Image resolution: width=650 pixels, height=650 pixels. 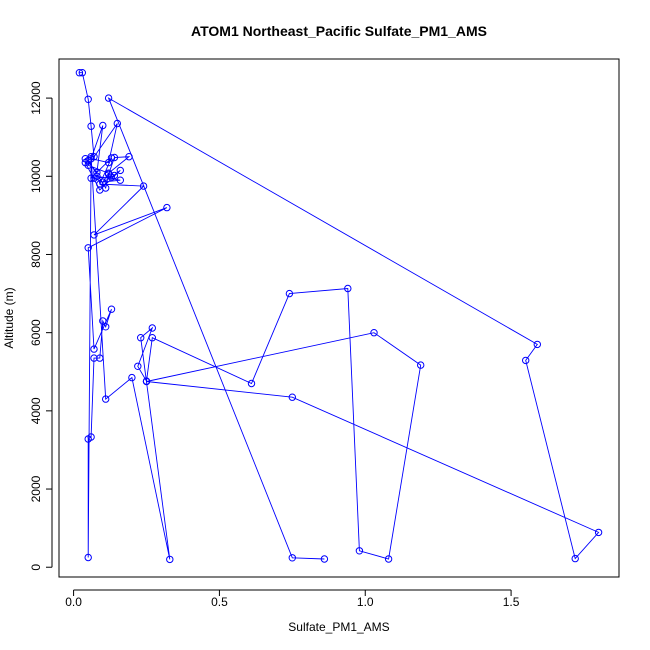 What do you see at coordinates (511, 602) in the screenshot?
I see `x-tick-label: 1.5` at bounding box center [511, 602].